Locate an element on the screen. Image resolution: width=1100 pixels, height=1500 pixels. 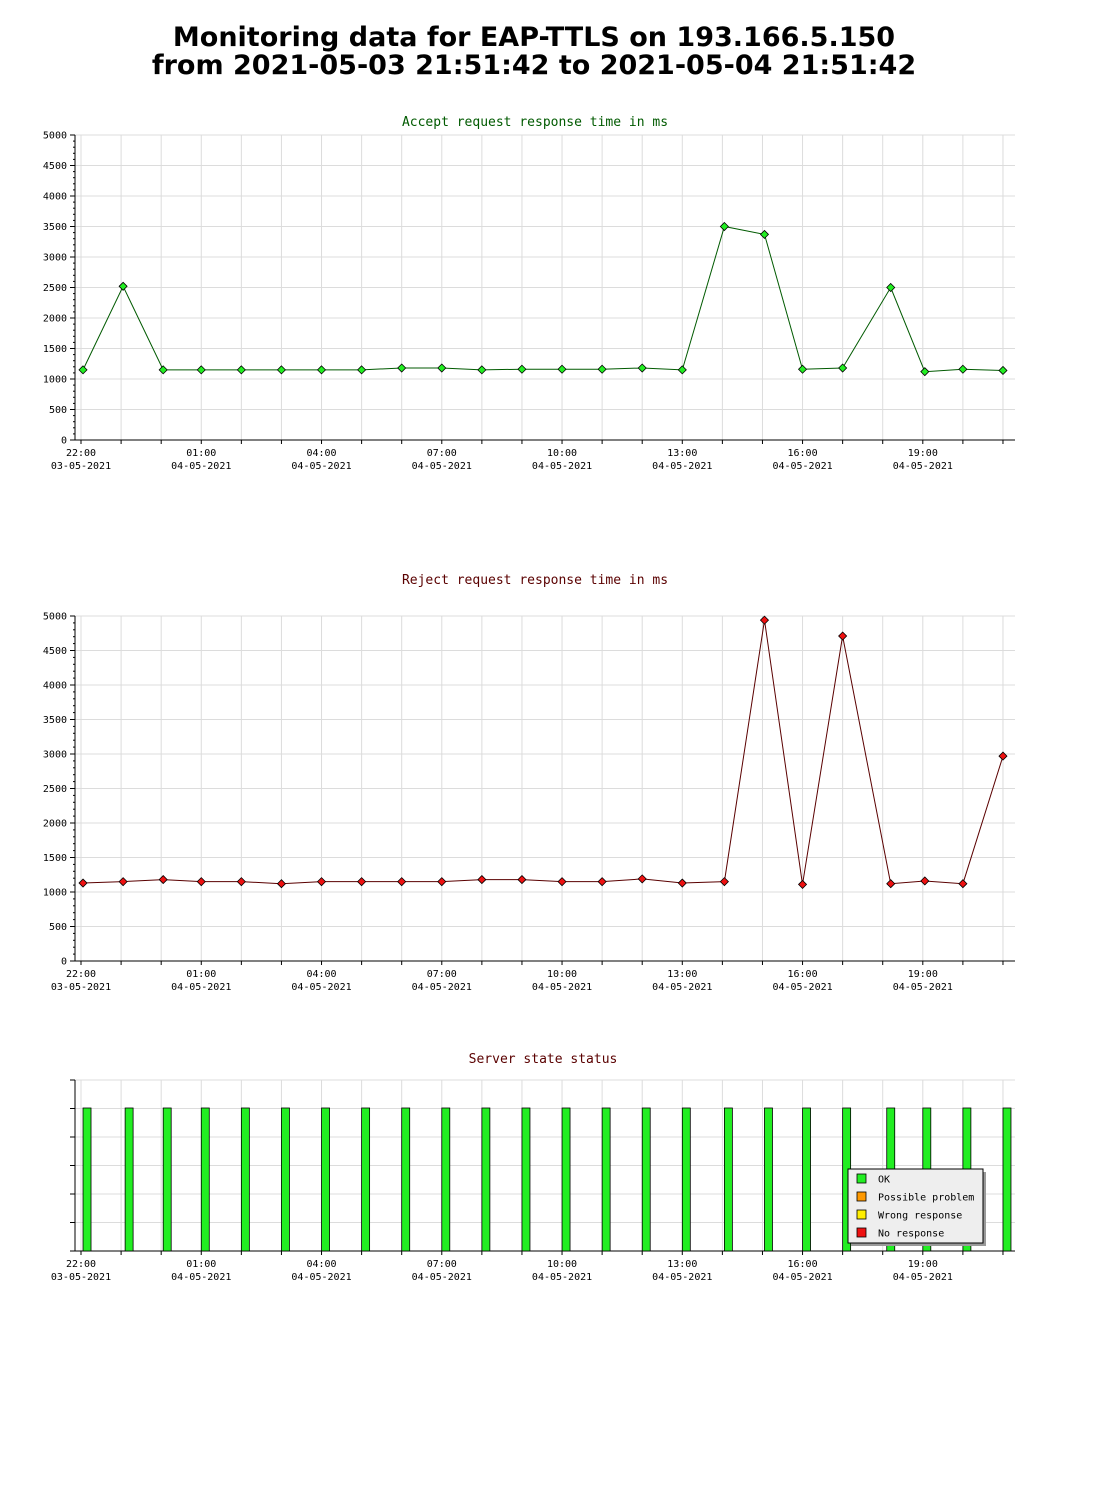
y-tick-label: 2000 is located at coordinates (55, 824).